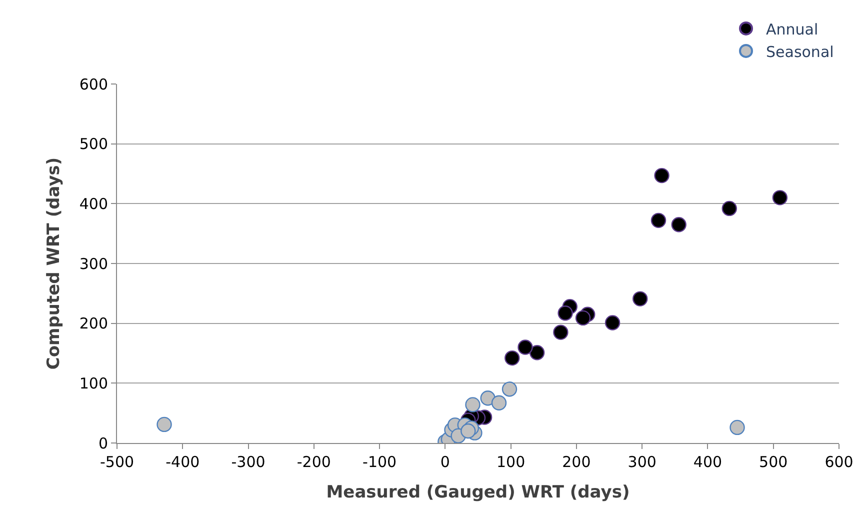  I want to click on y-axis-title: Computed WRT (days), so click(54, 263).